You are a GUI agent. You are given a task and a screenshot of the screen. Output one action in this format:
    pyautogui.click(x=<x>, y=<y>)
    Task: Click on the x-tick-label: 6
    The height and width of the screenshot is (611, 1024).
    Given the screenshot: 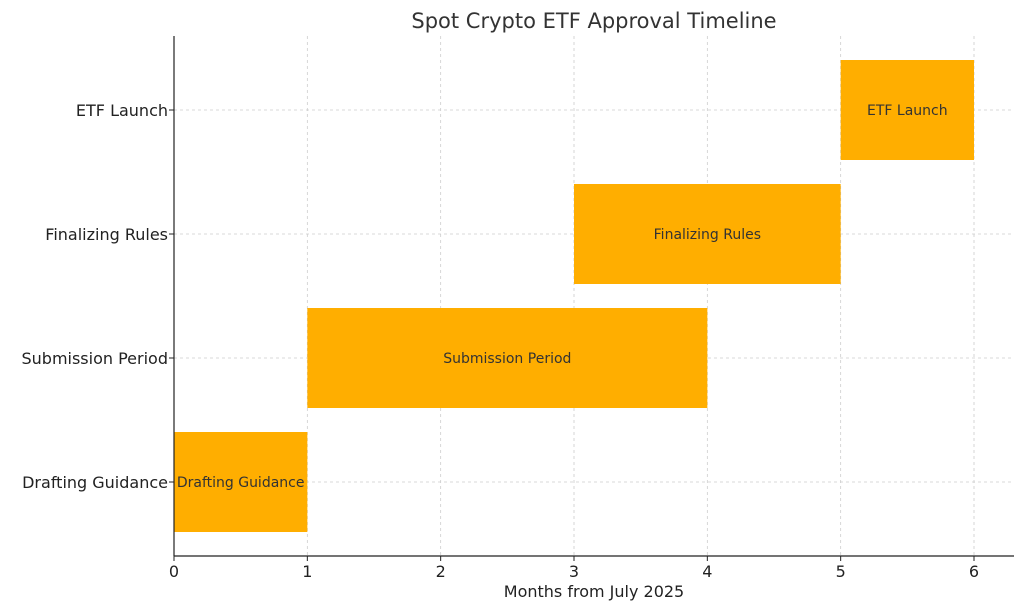 What is the action you would take?
    pyautogui.click(x=974, y=571)
    